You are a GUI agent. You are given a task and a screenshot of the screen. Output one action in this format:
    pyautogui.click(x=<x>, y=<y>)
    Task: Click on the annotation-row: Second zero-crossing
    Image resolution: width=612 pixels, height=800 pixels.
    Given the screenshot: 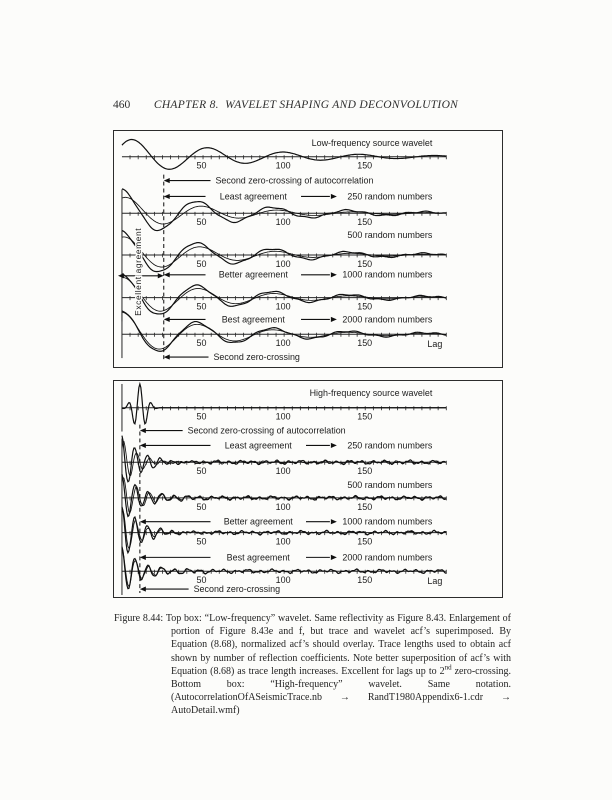 What is the action you would take?
    pyautogui.click(x=210, y=589)
    